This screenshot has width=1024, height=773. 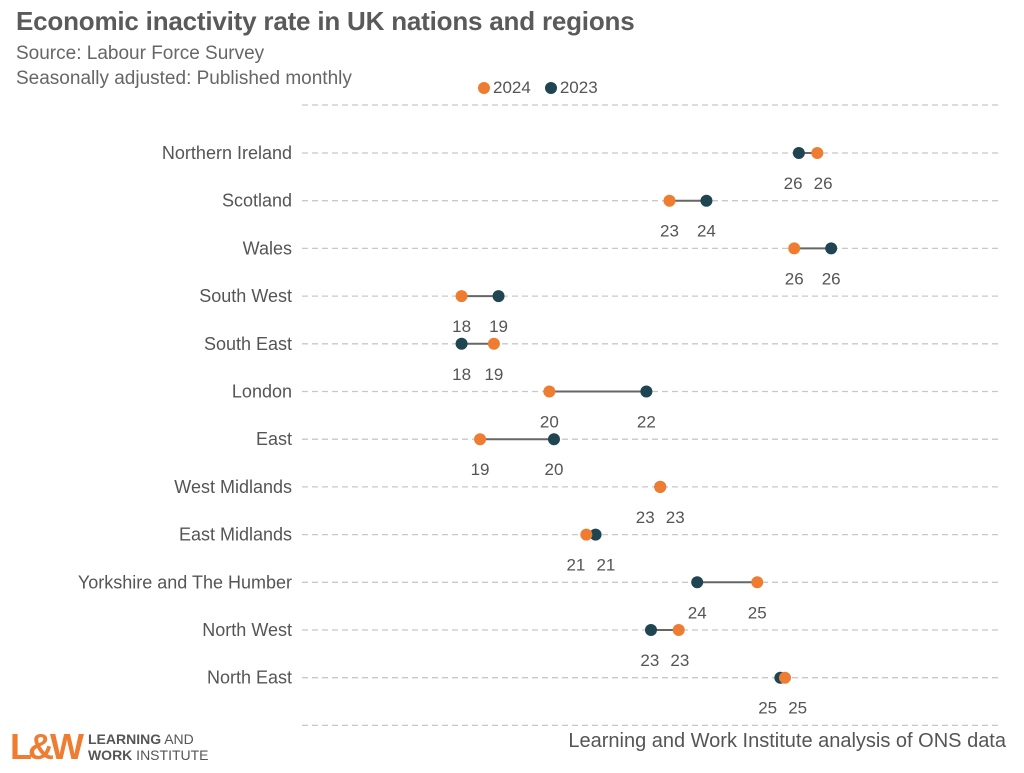 I want to click on logo-line2-rest: INSTITUTE, so click(x=170, y=755).